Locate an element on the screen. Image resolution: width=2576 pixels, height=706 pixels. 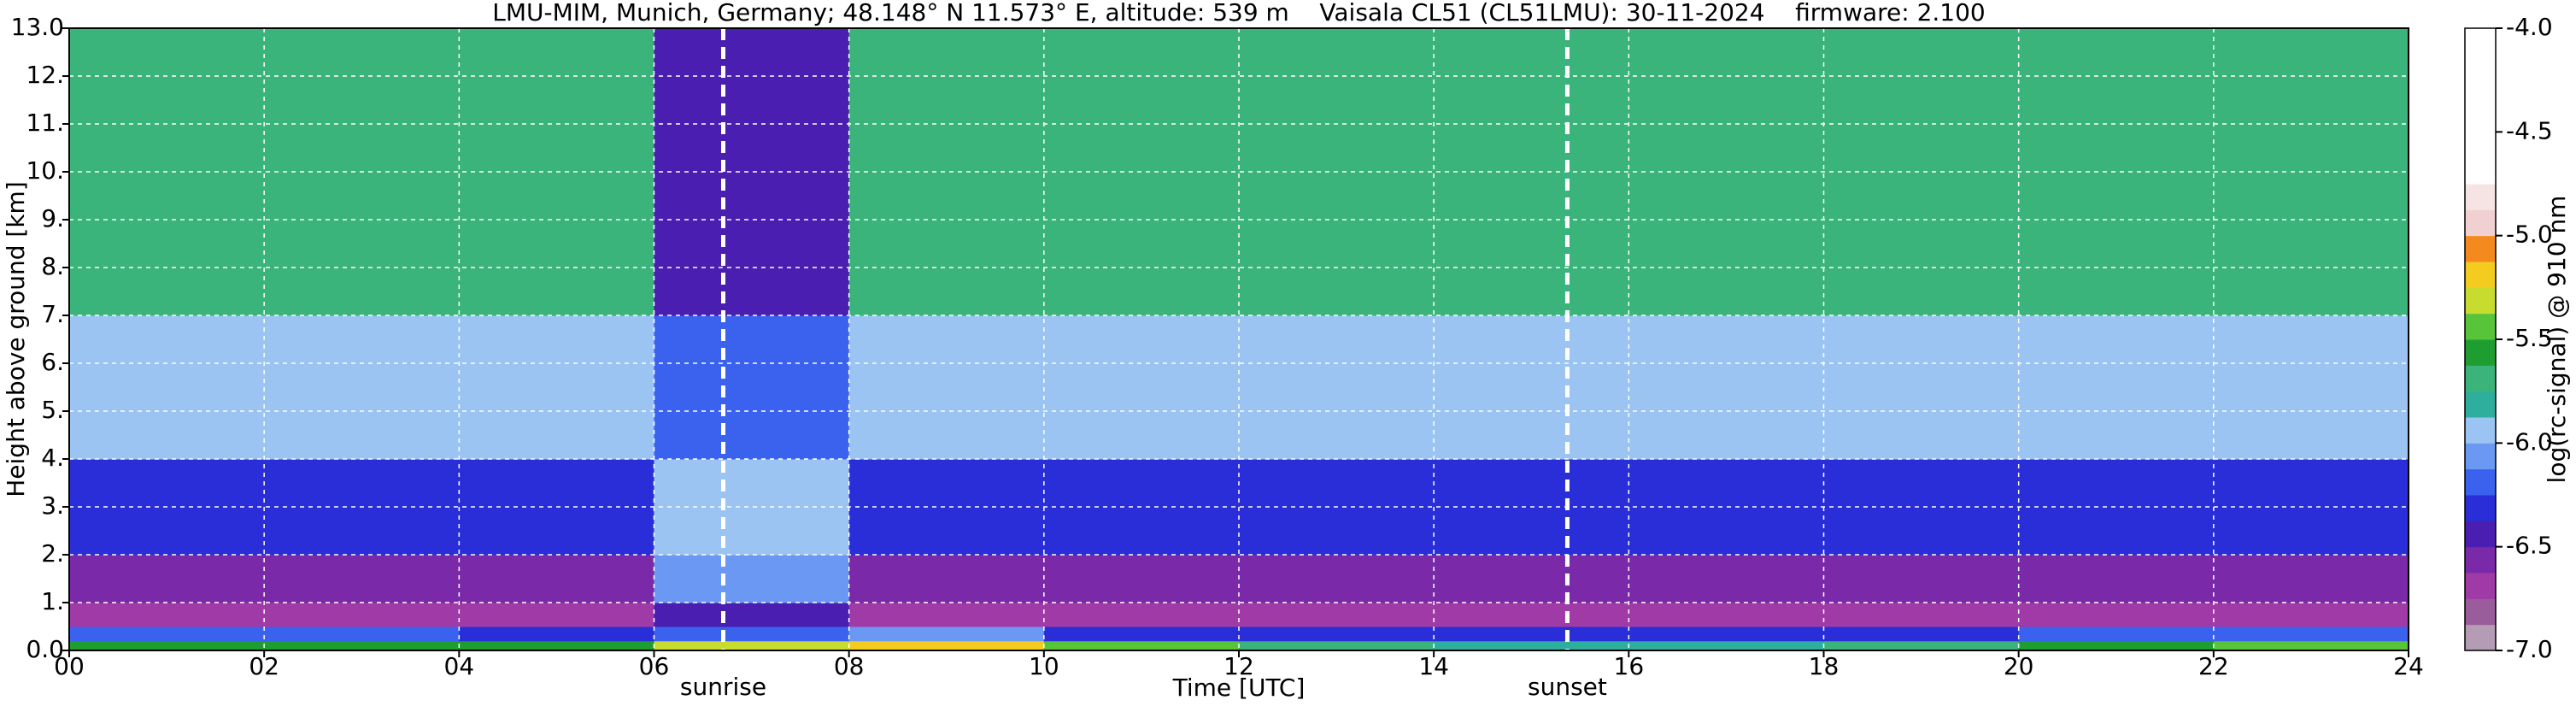
x-tick-label: 22 is located at coordinates (2213, 666).